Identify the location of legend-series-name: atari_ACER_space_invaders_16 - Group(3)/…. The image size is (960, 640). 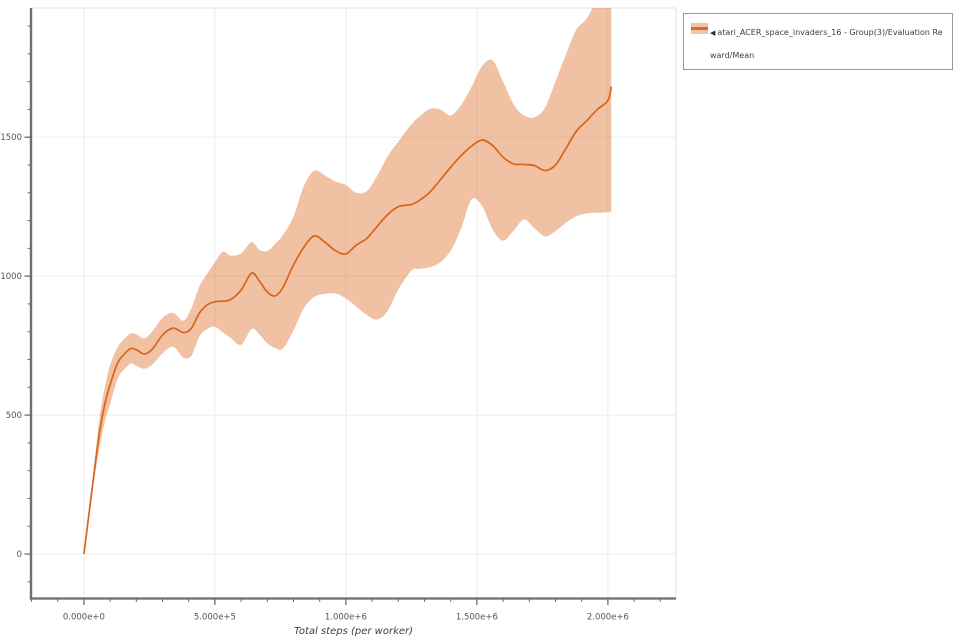
(826, 44).